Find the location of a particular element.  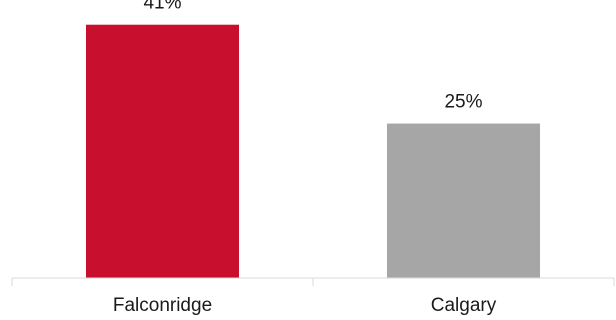

x-tick-label-falconridge: Falconridge is located at coordinates (162, 305).